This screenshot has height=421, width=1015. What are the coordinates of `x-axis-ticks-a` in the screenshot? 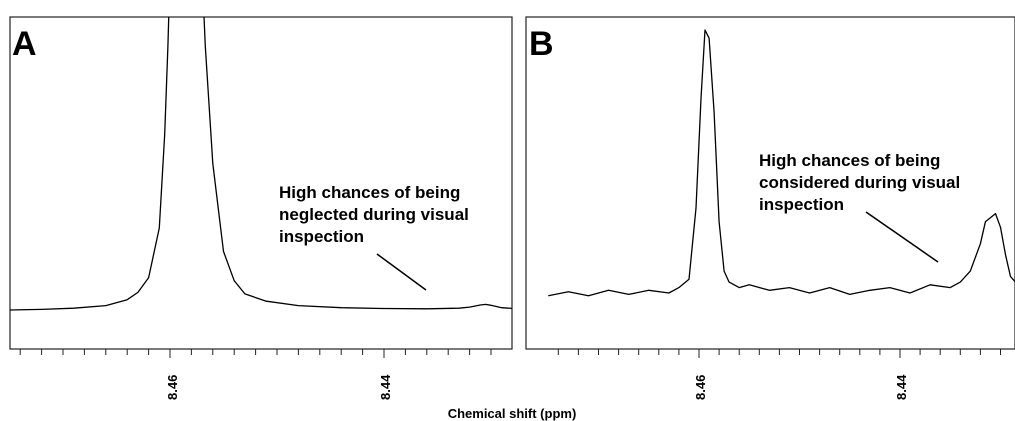 It's located at (255, 353).